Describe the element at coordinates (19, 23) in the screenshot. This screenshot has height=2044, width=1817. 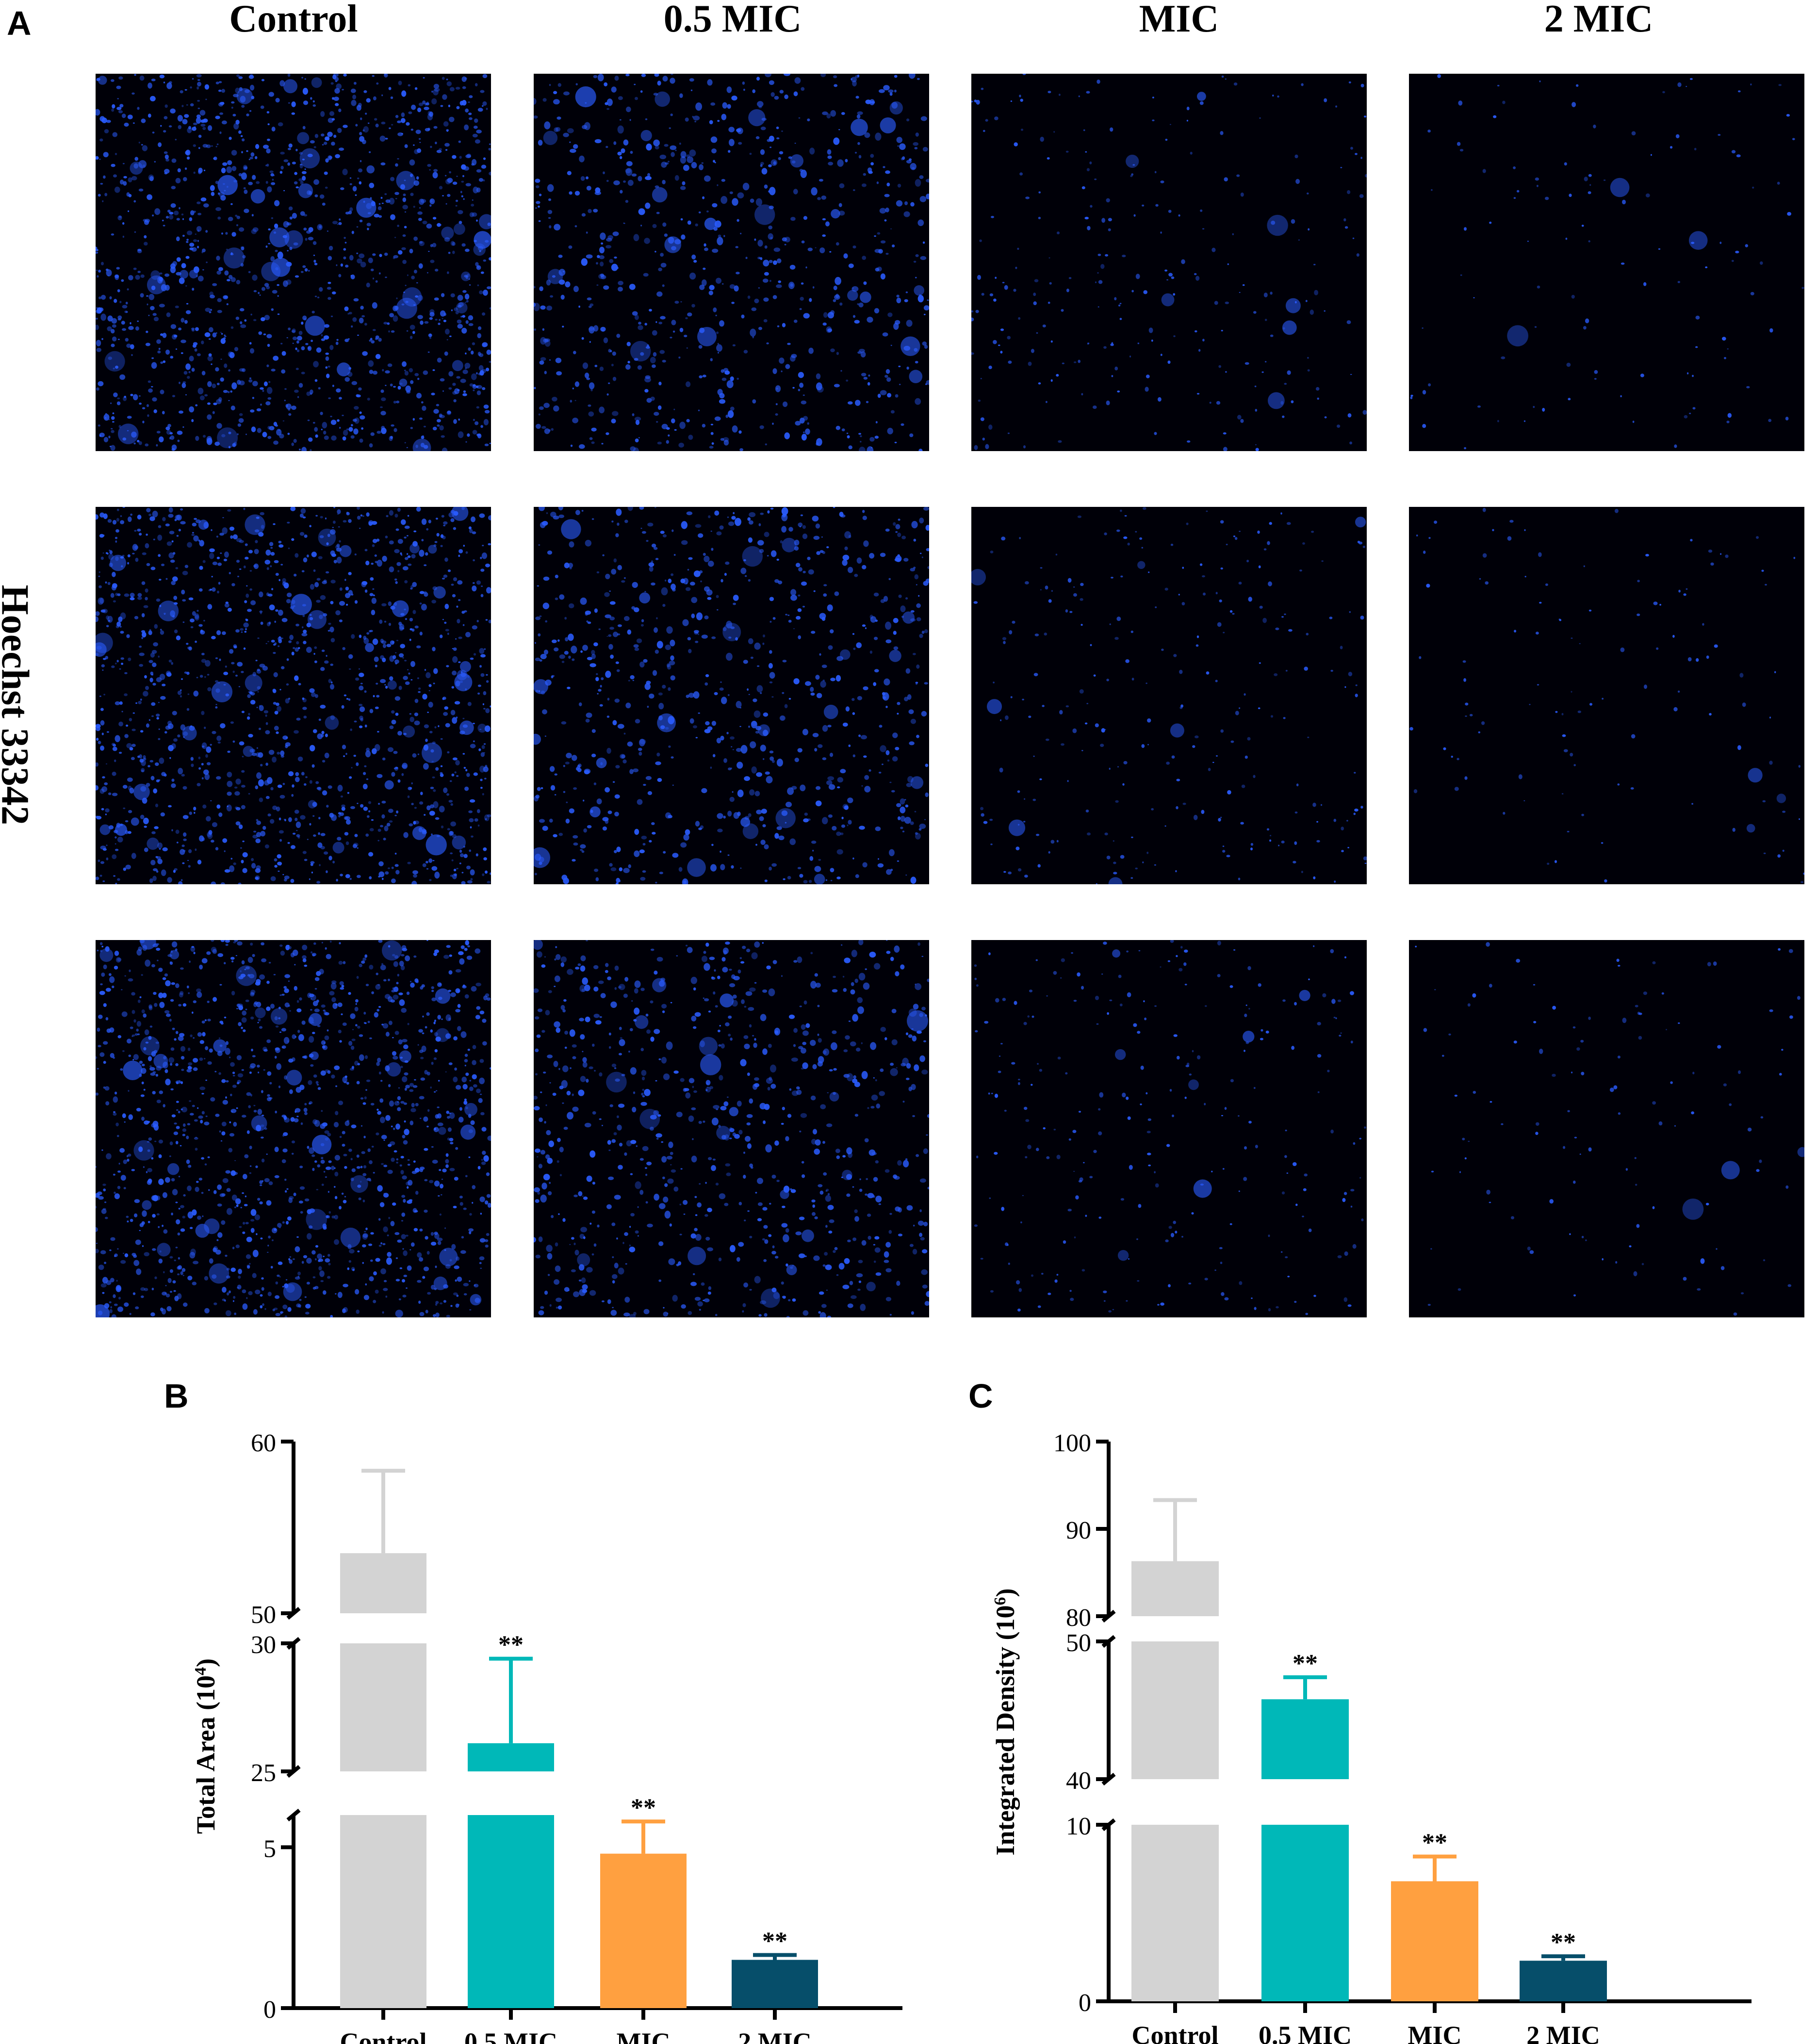
I see `panel-a-label: A` at that location.